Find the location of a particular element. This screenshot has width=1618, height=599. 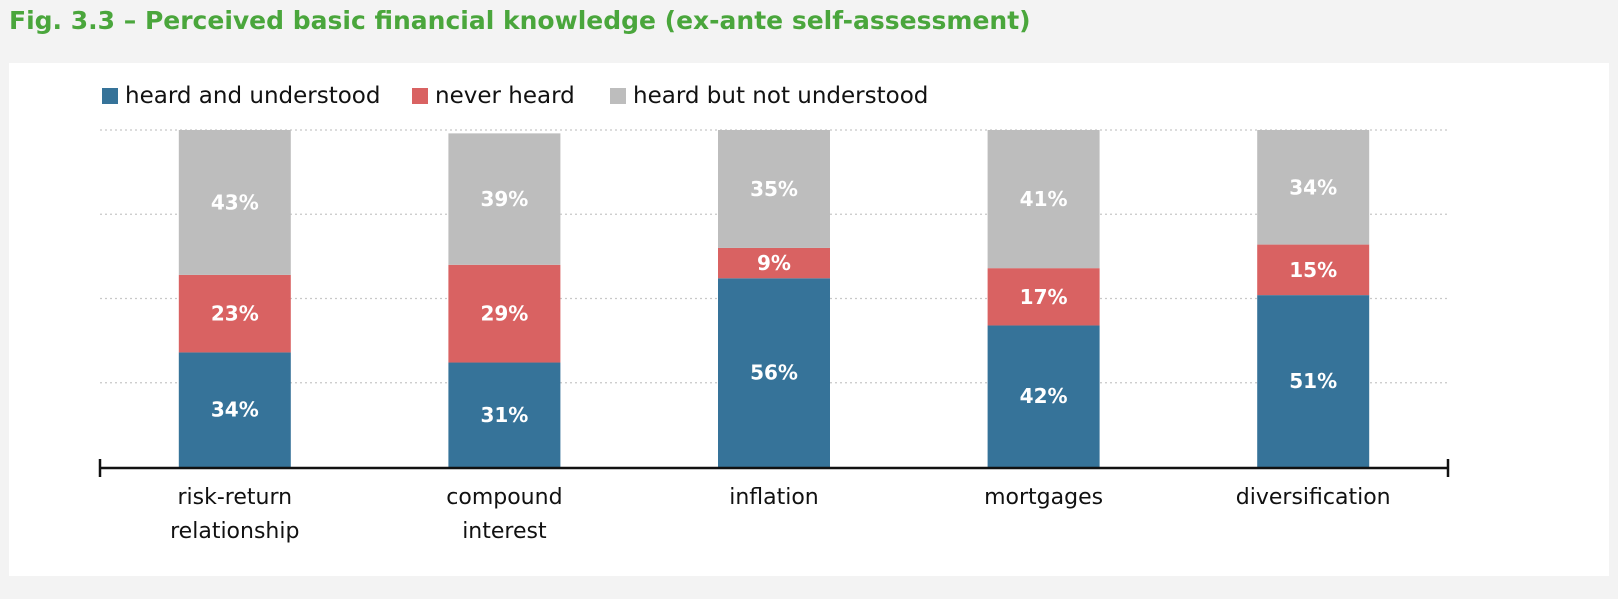

x-tick-label: mortgages is located at coordinates (1043, 497).